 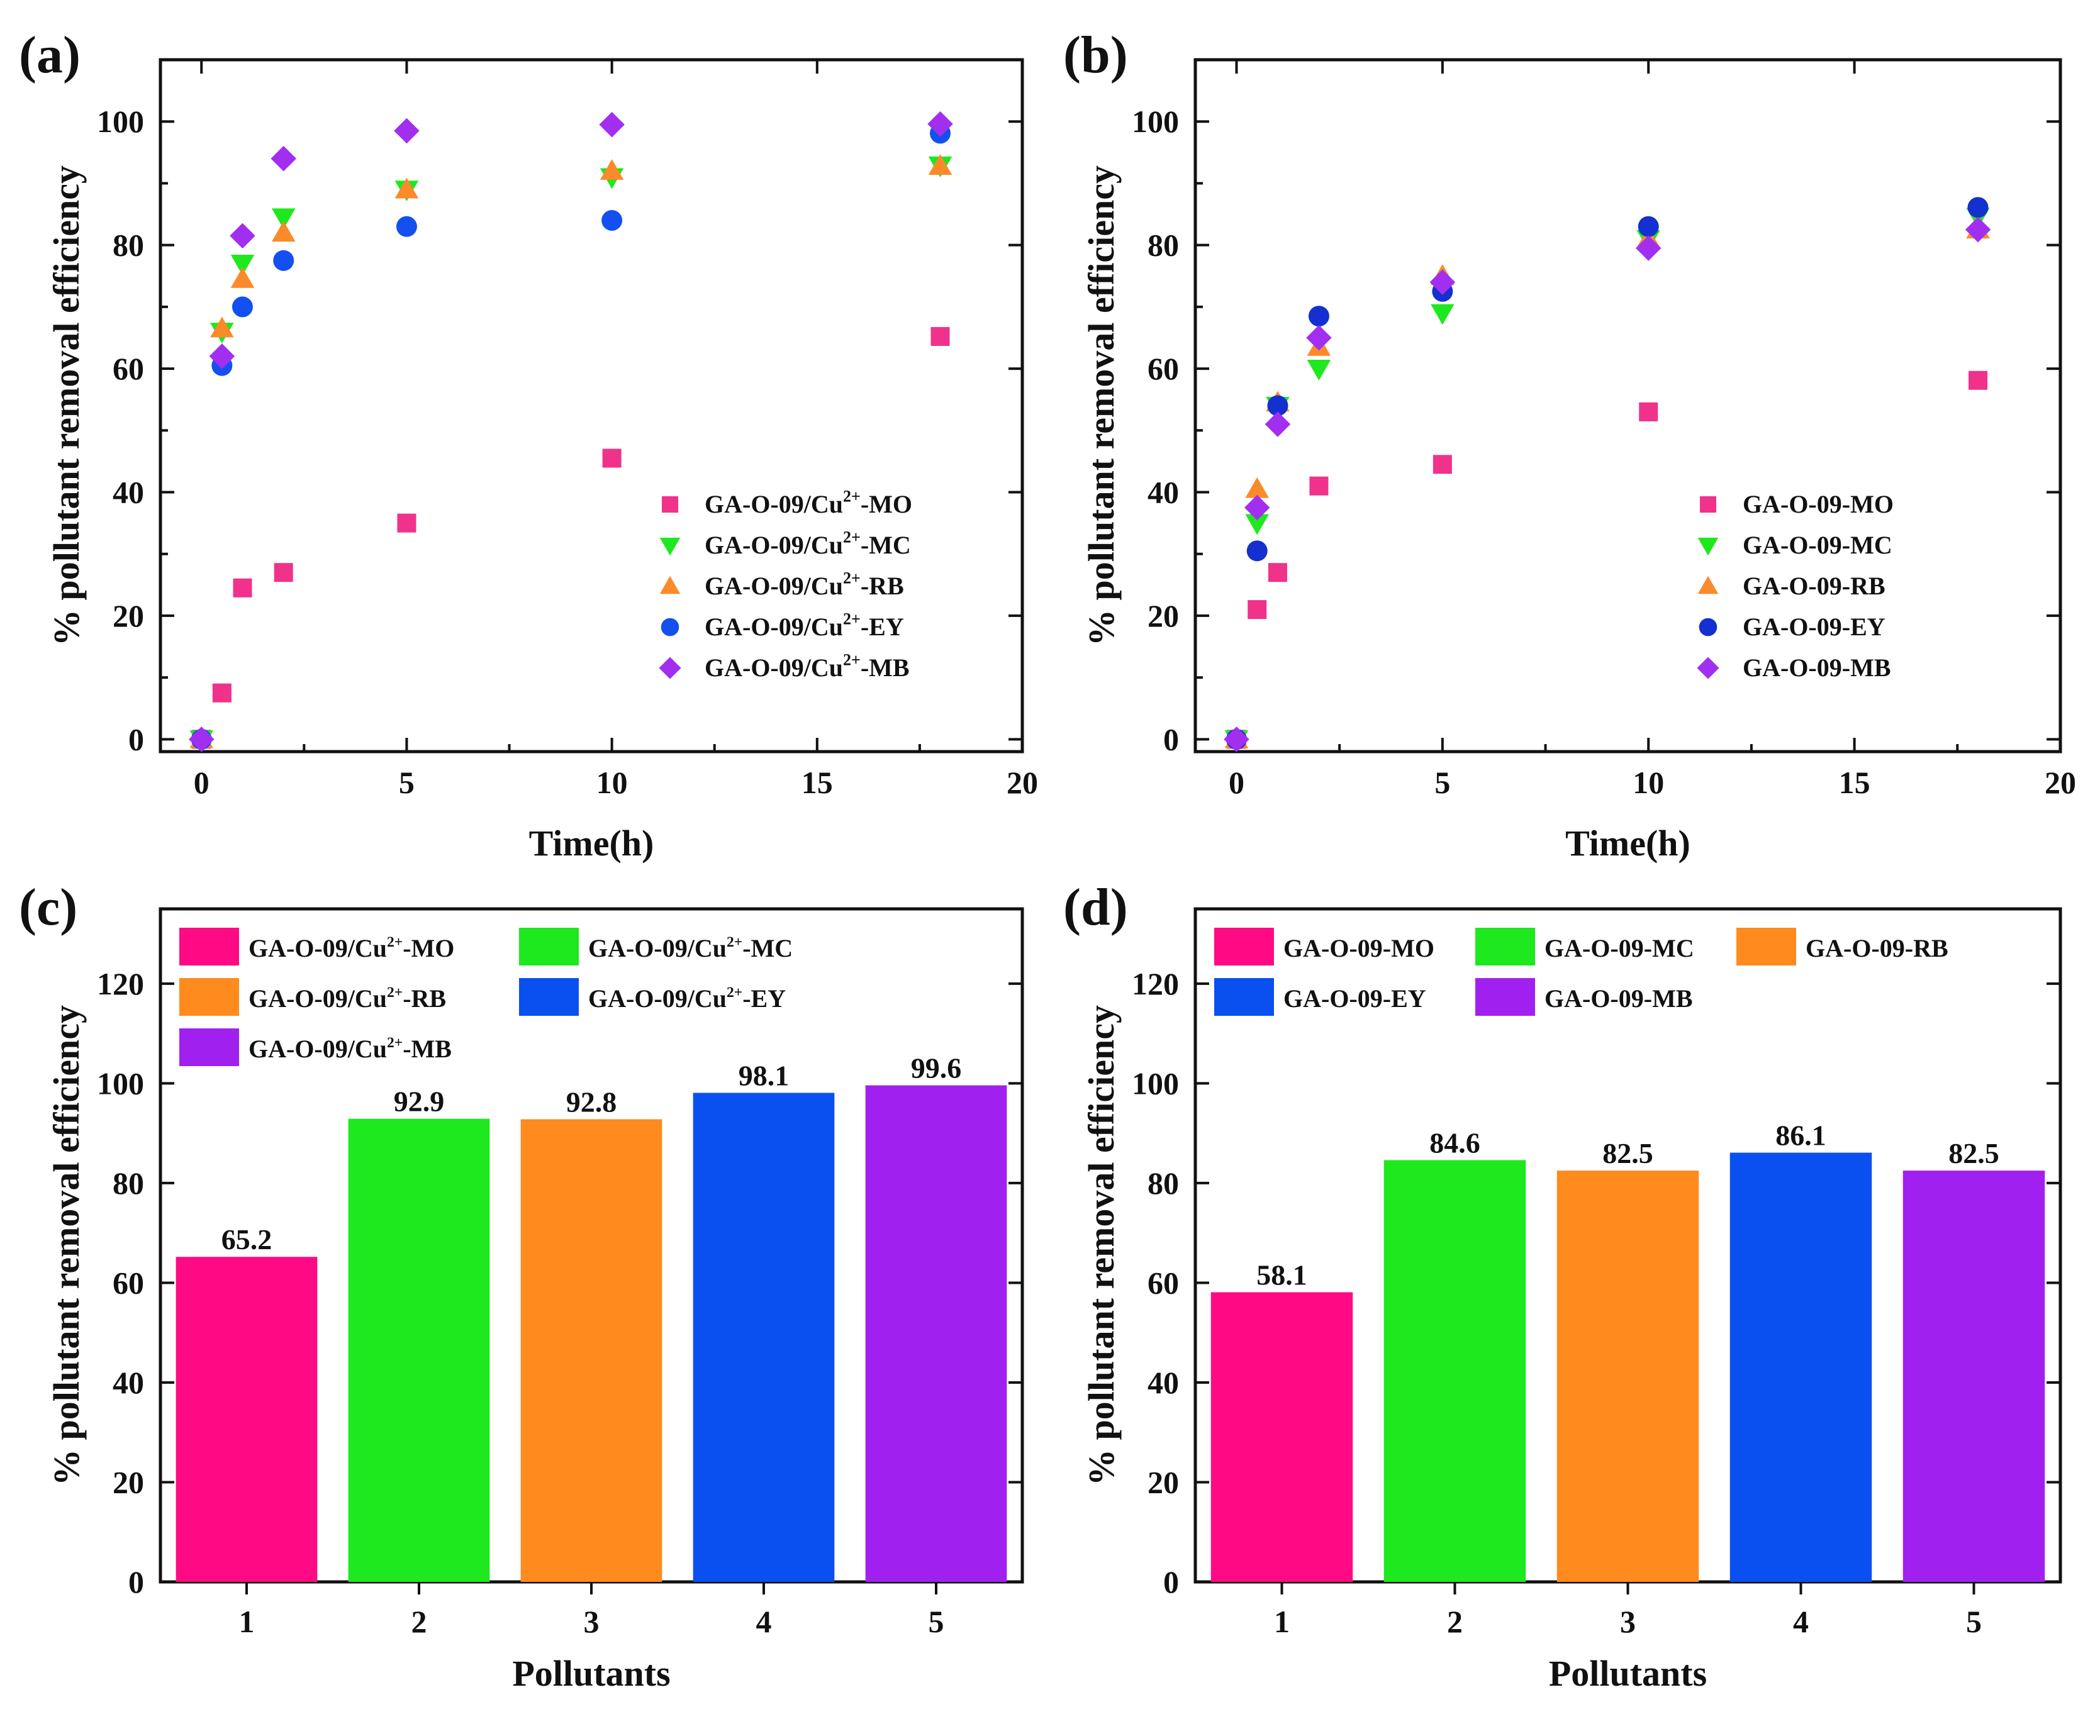 What do you see at coordinates (1818, 504) in the screenshot?
I see `legend-label: GA-O-09-MO` at bounding box center [1818, 504].